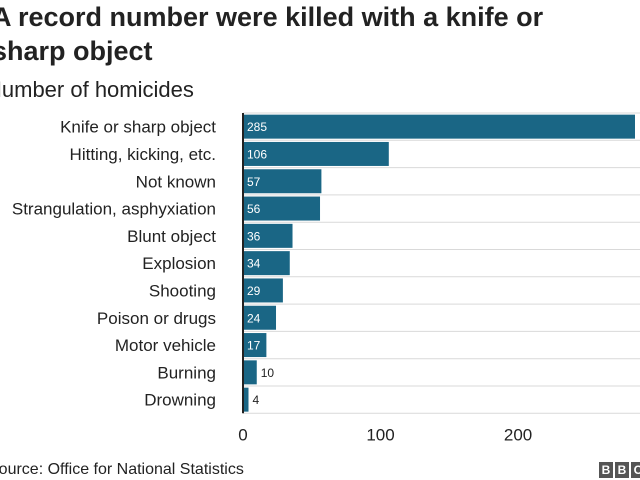  Describe the element at coordinates (182, 290) in the screenshot. I see `category-label: Shooting` at that location.